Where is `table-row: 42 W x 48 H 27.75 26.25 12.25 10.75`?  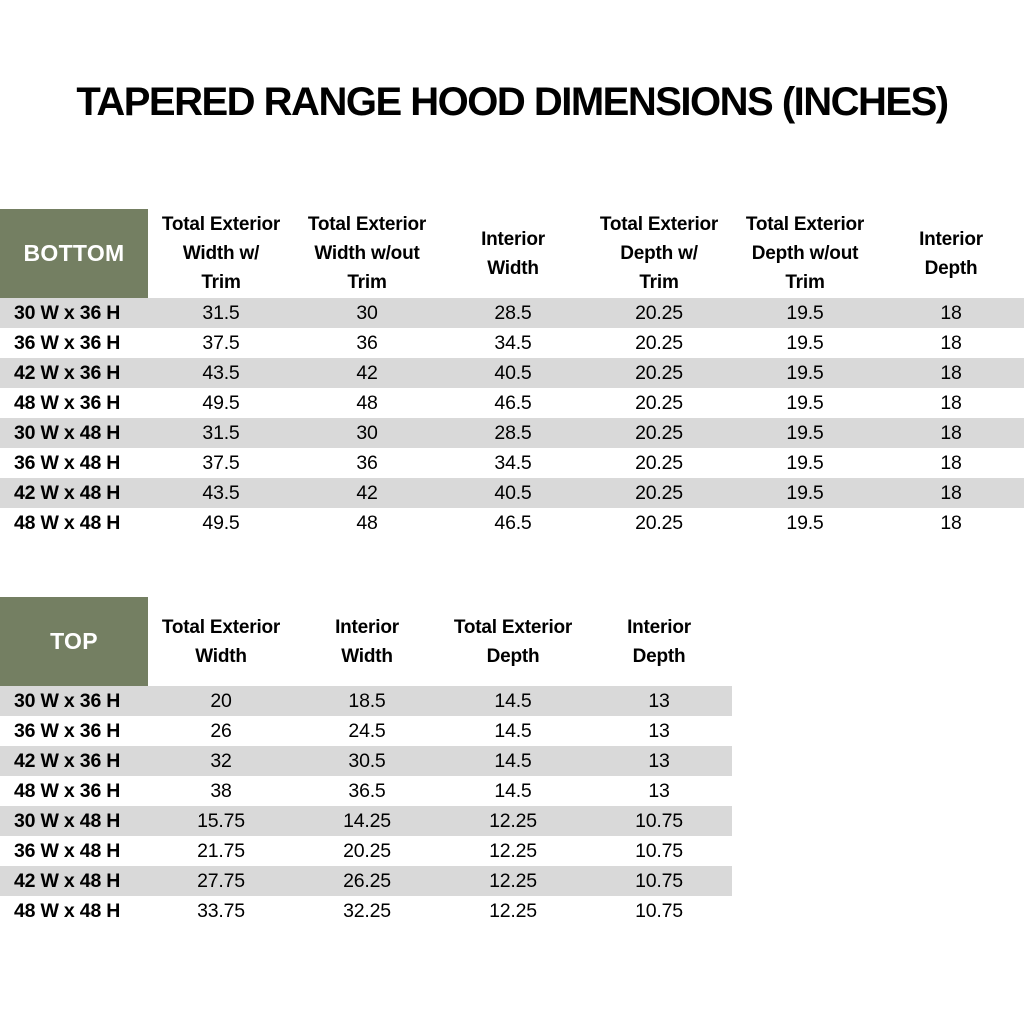
table-row: 42 W x 48 H 27.75 26.25 12.25 10.75 is located at coordinates (366, 881).